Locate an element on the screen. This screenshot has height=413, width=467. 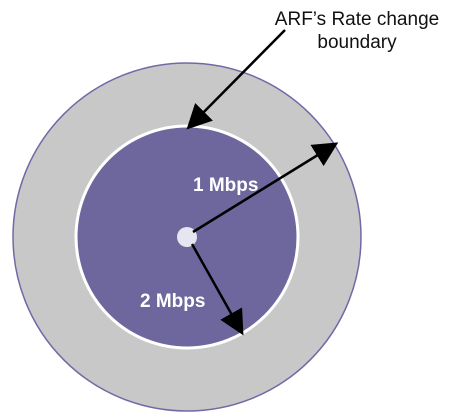
inner-rate-label: 1 Mbps is located at coordinates (226, 185).